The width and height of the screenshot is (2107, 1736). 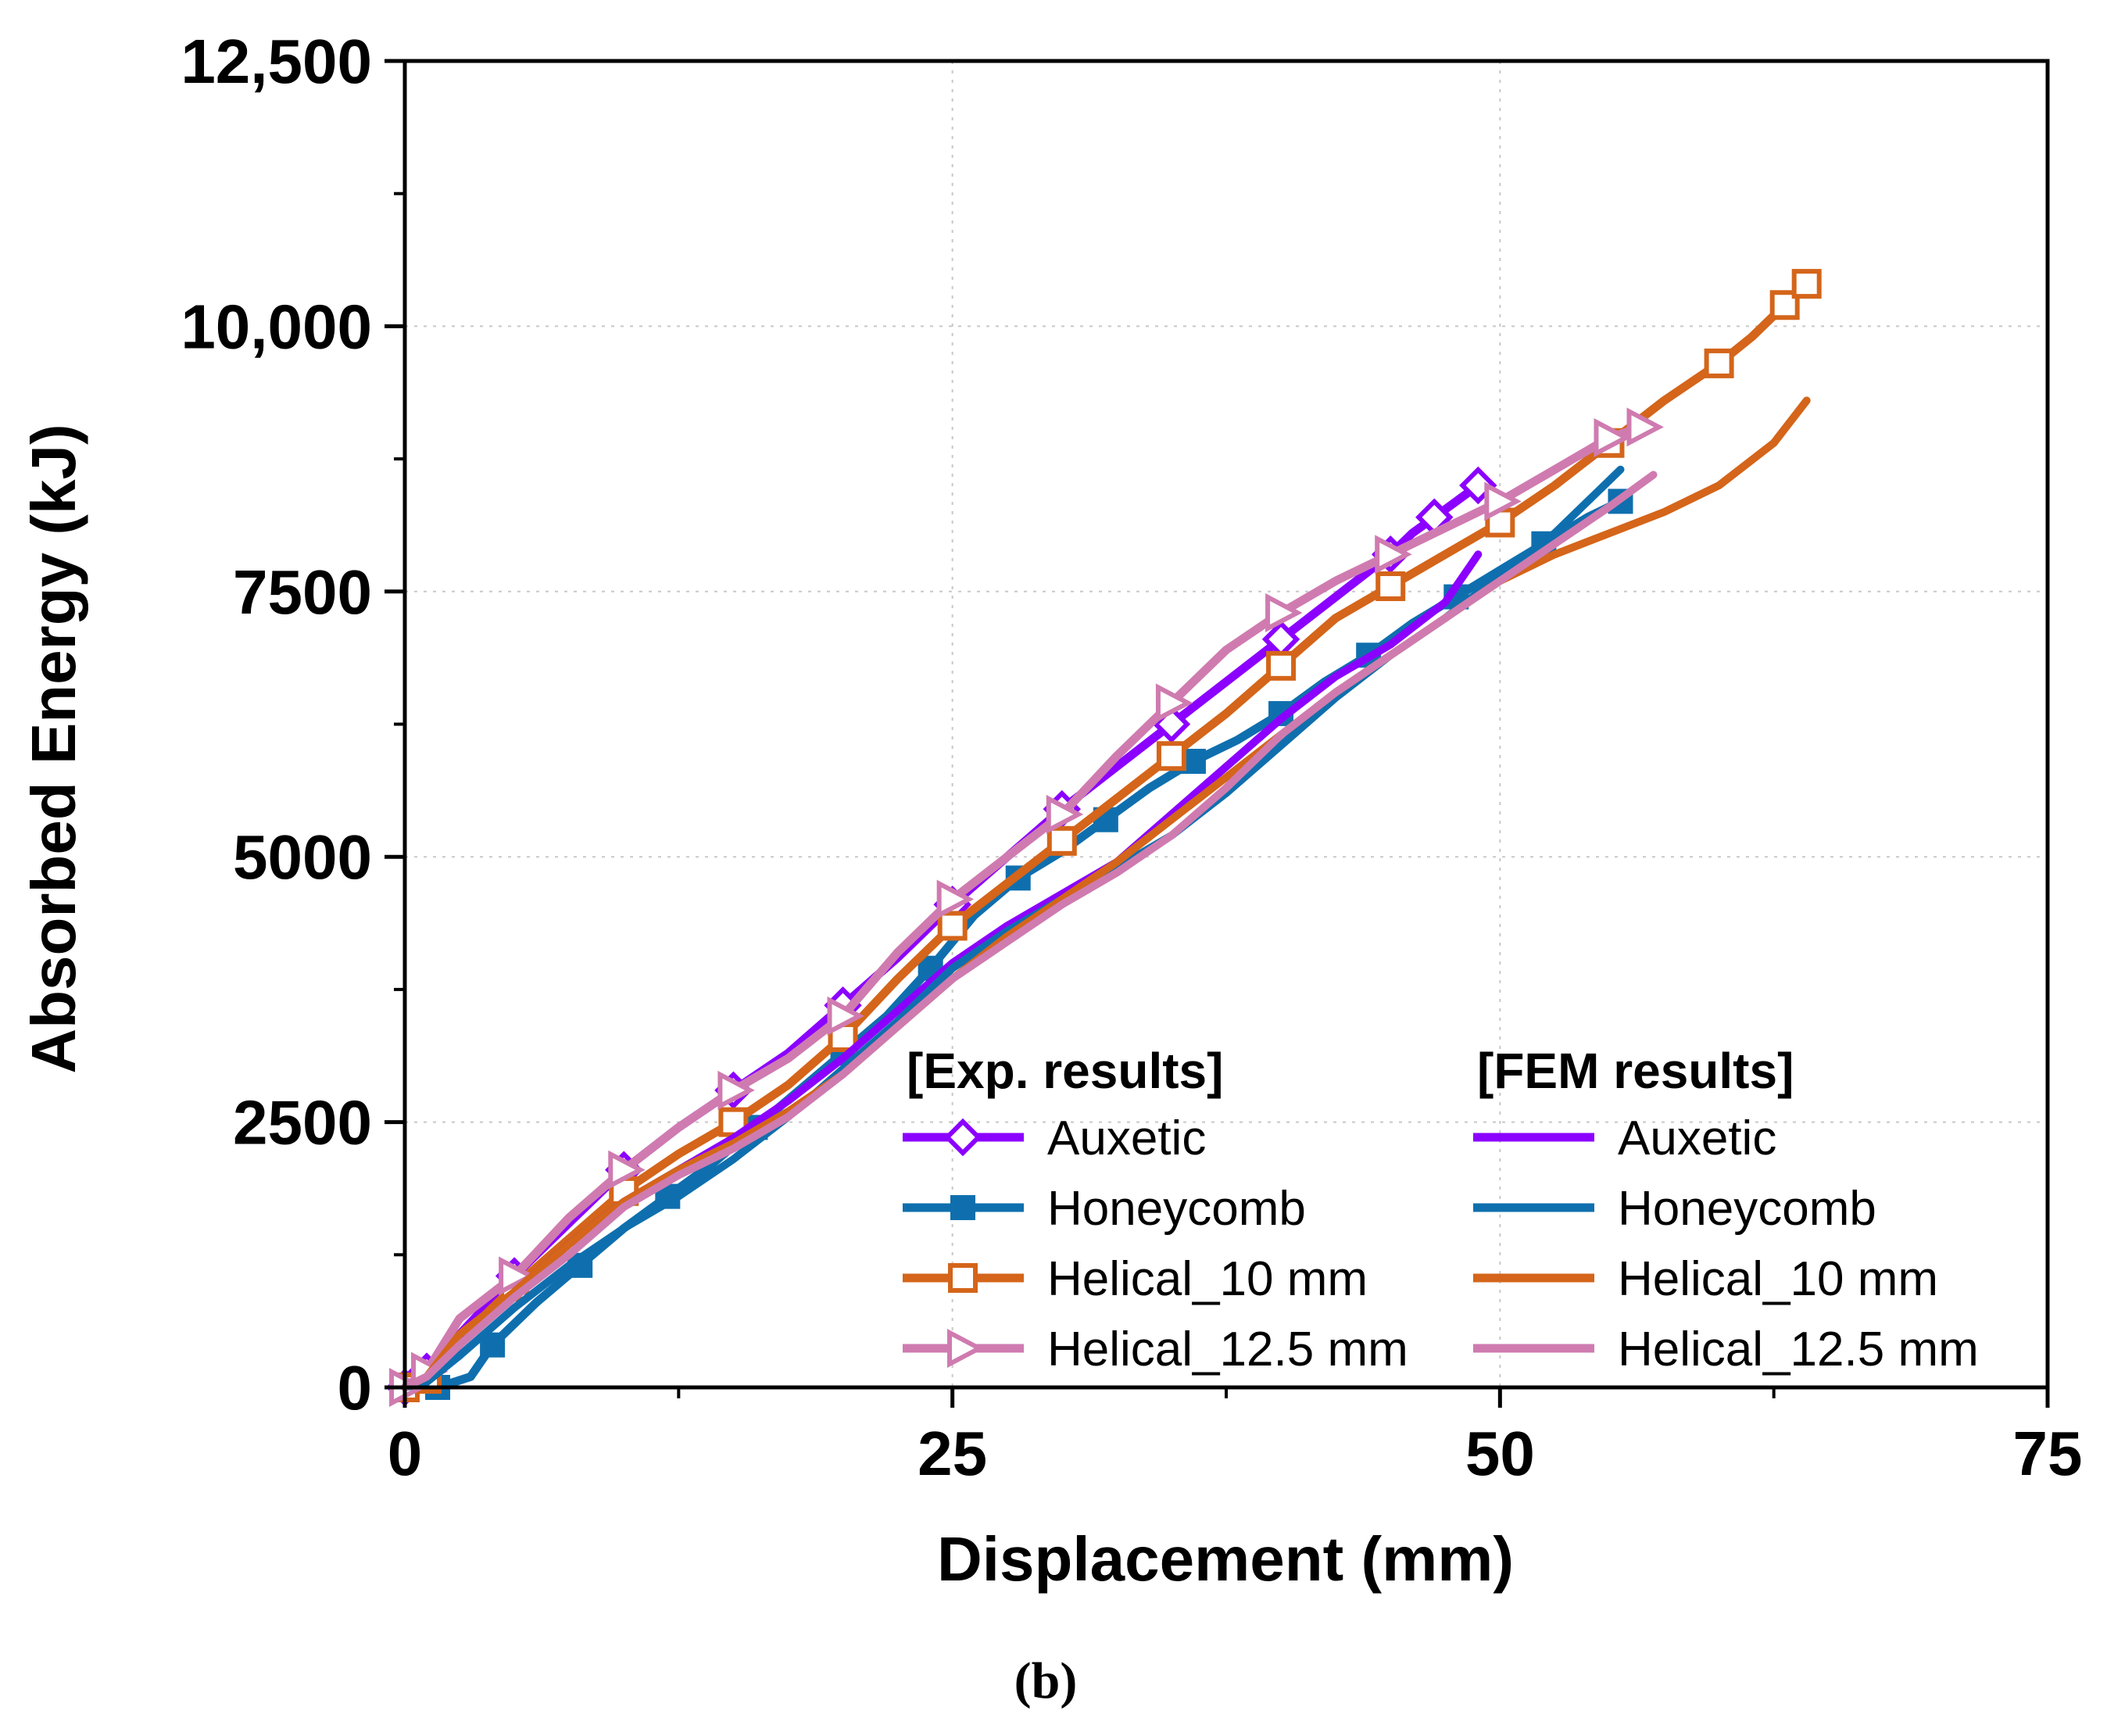 I want to click on legend-fem-helical-10-mm: Helical_10 mm, so click(x=1705, y=1279).